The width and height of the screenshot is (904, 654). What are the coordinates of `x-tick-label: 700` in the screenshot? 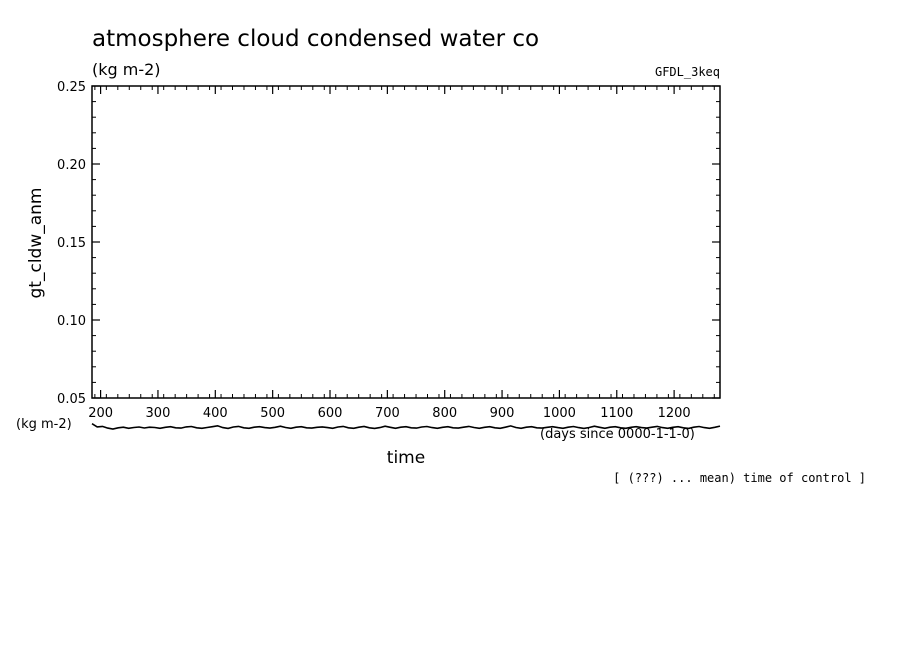 It's located at (387, 413).